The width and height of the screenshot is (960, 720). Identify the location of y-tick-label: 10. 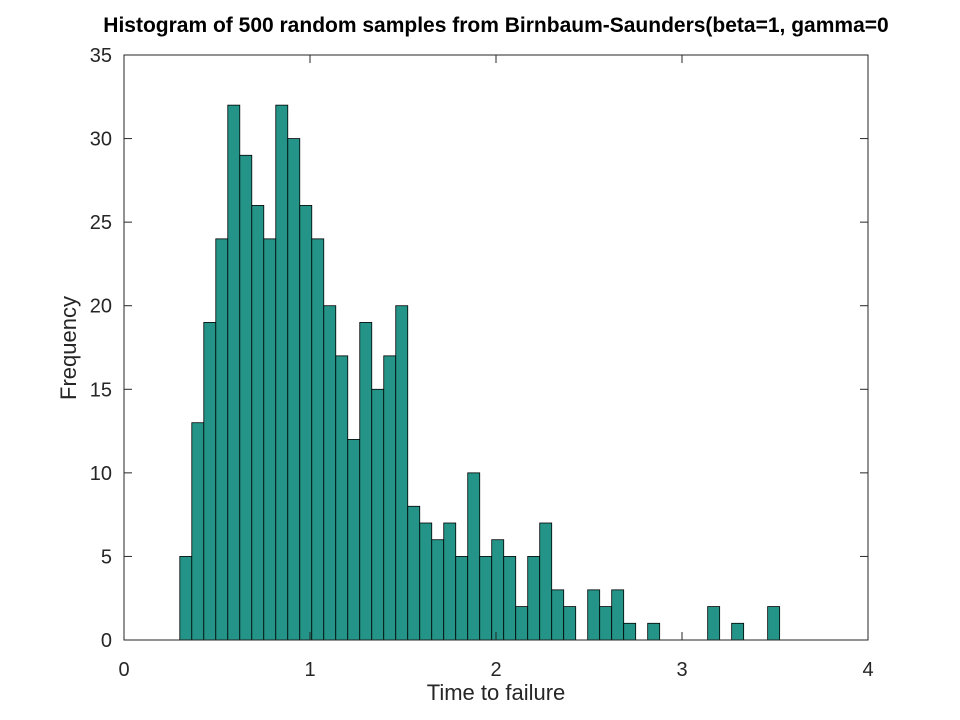
(101, 474).